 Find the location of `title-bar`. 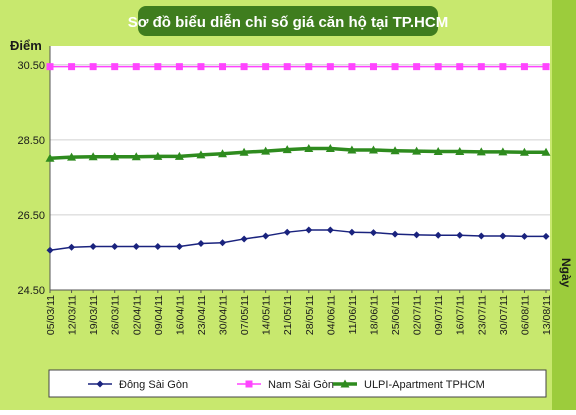

title-bar is located at coordinates (288, 21).